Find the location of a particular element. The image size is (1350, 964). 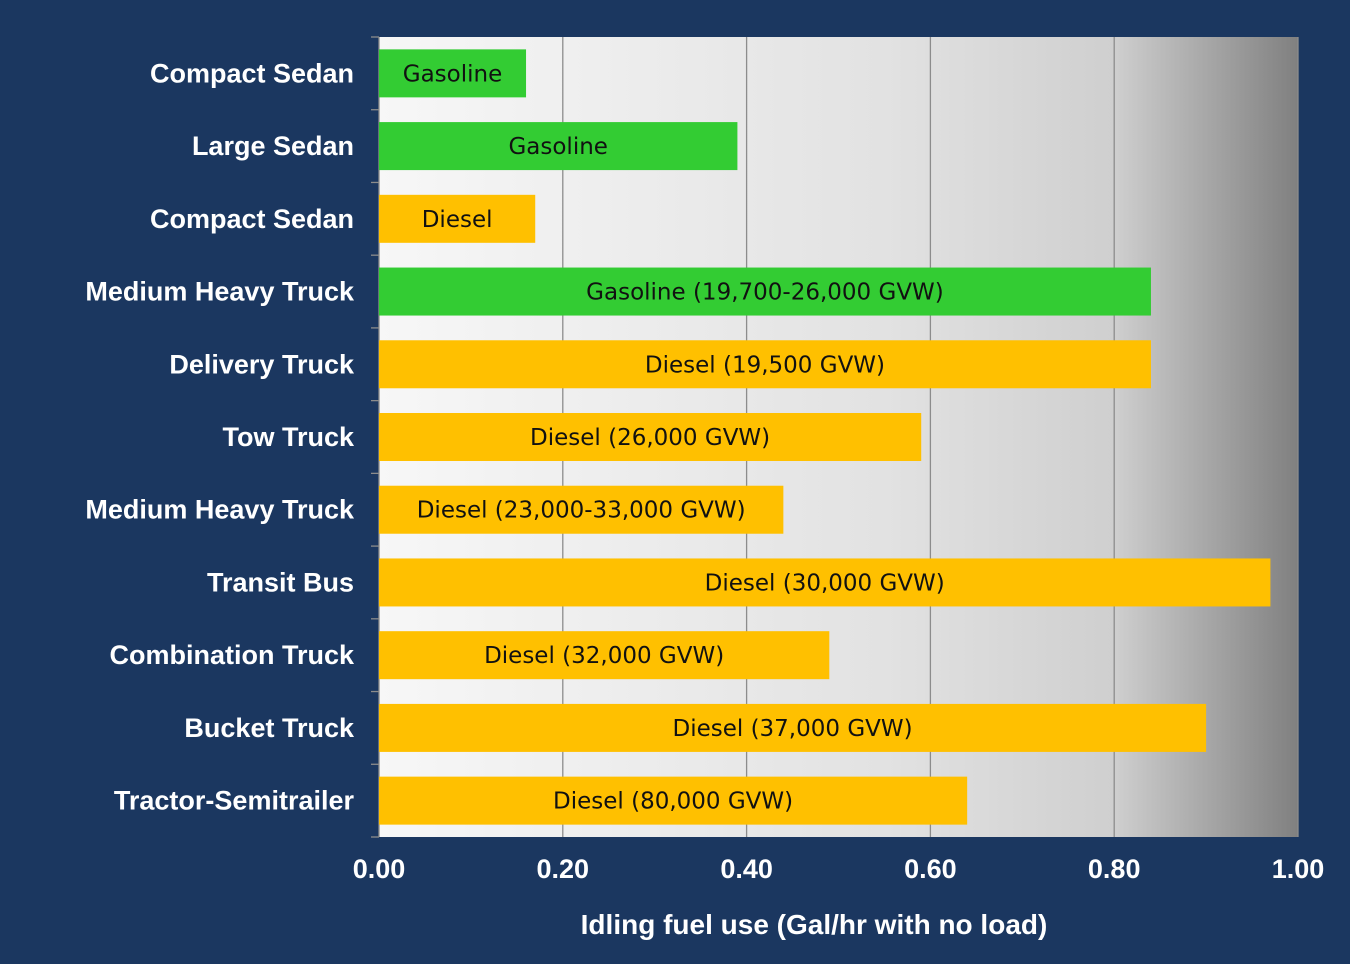

bar-data-label: Diesel (19,500 GVW) is located at coordinates (765, 365).